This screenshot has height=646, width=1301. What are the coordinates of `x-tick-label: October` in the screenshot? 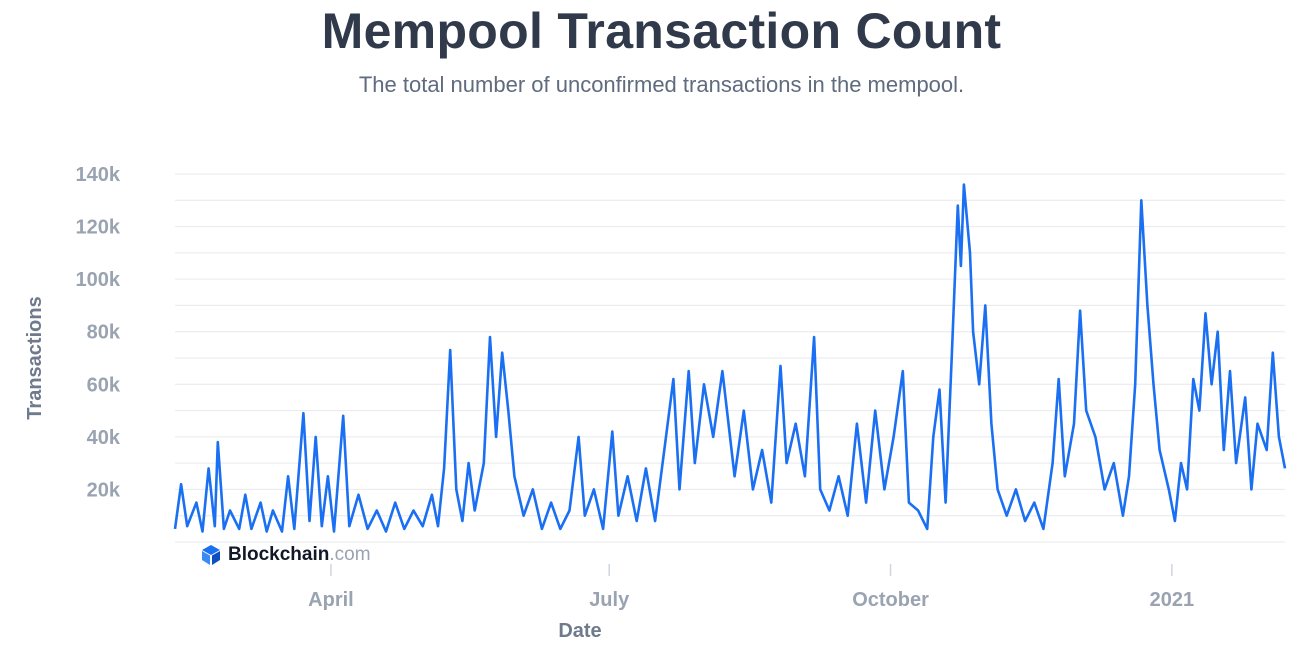 It's located at (890, 600).